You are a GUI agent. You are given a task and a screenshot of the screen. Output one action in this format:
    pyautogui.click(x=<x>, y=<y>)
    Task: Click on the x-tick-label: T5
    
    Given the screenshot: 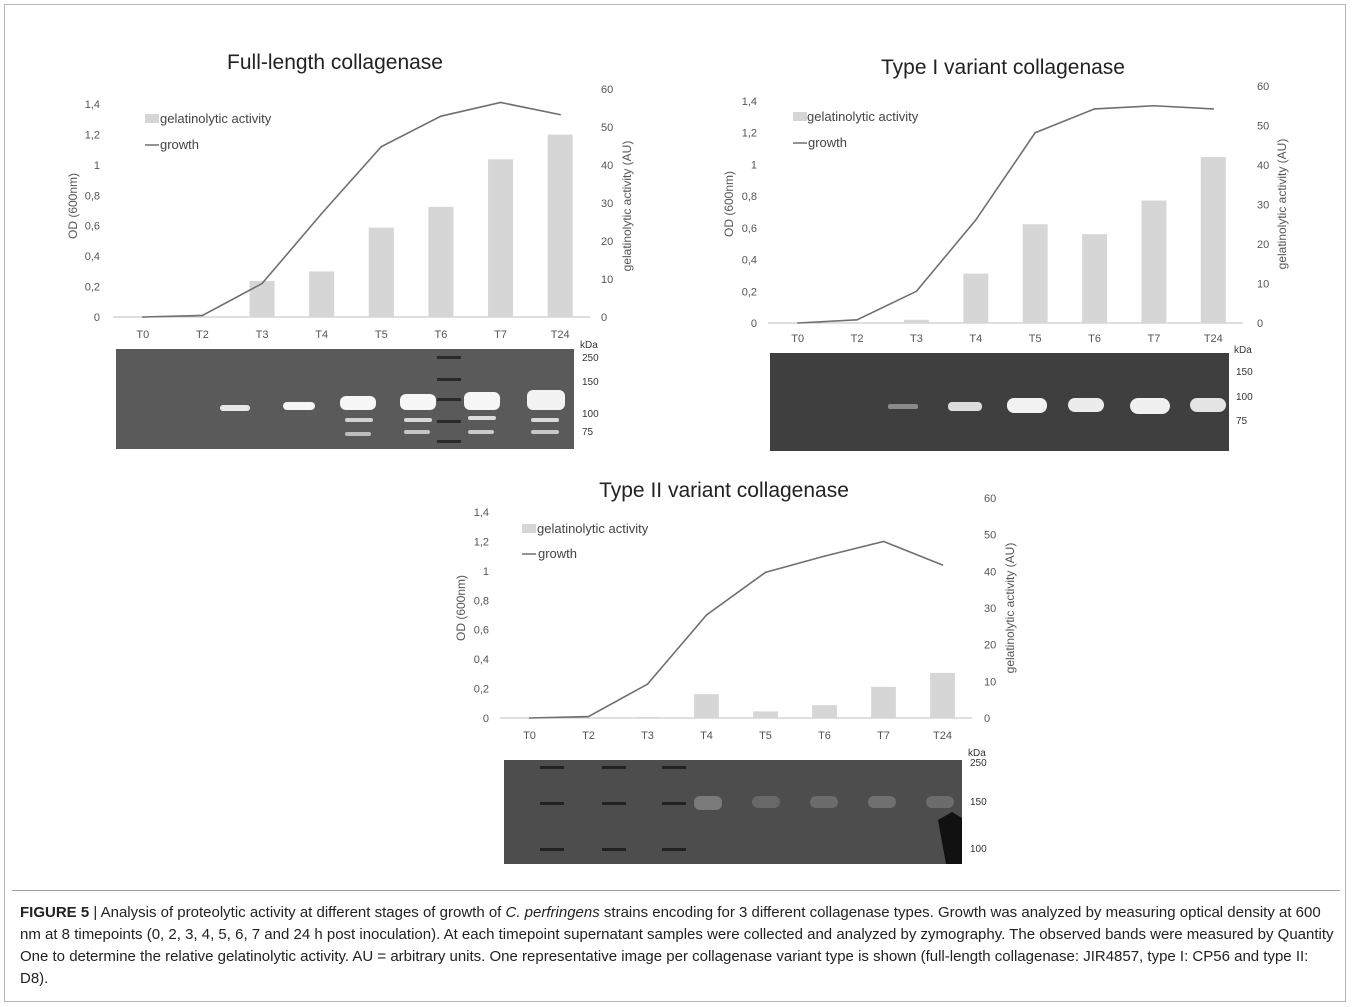 What is the action you would take?
    pyautogui.click(x=381, y=335)
    